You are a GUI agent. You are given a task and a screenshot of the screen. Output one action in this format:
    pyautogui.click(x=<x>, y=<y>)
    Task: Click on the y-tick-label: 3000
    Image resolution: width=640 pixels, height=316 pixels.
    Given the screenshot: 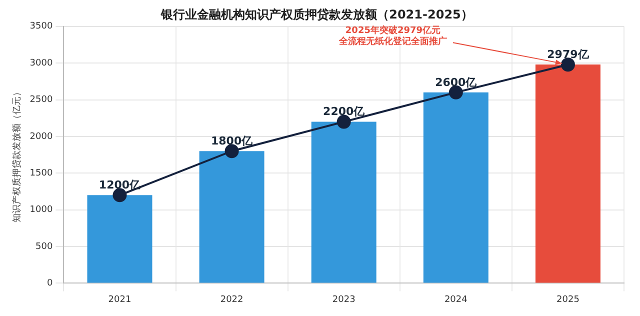 What is the action you would take?
    pyautogui.click(x=41, y=63)
    